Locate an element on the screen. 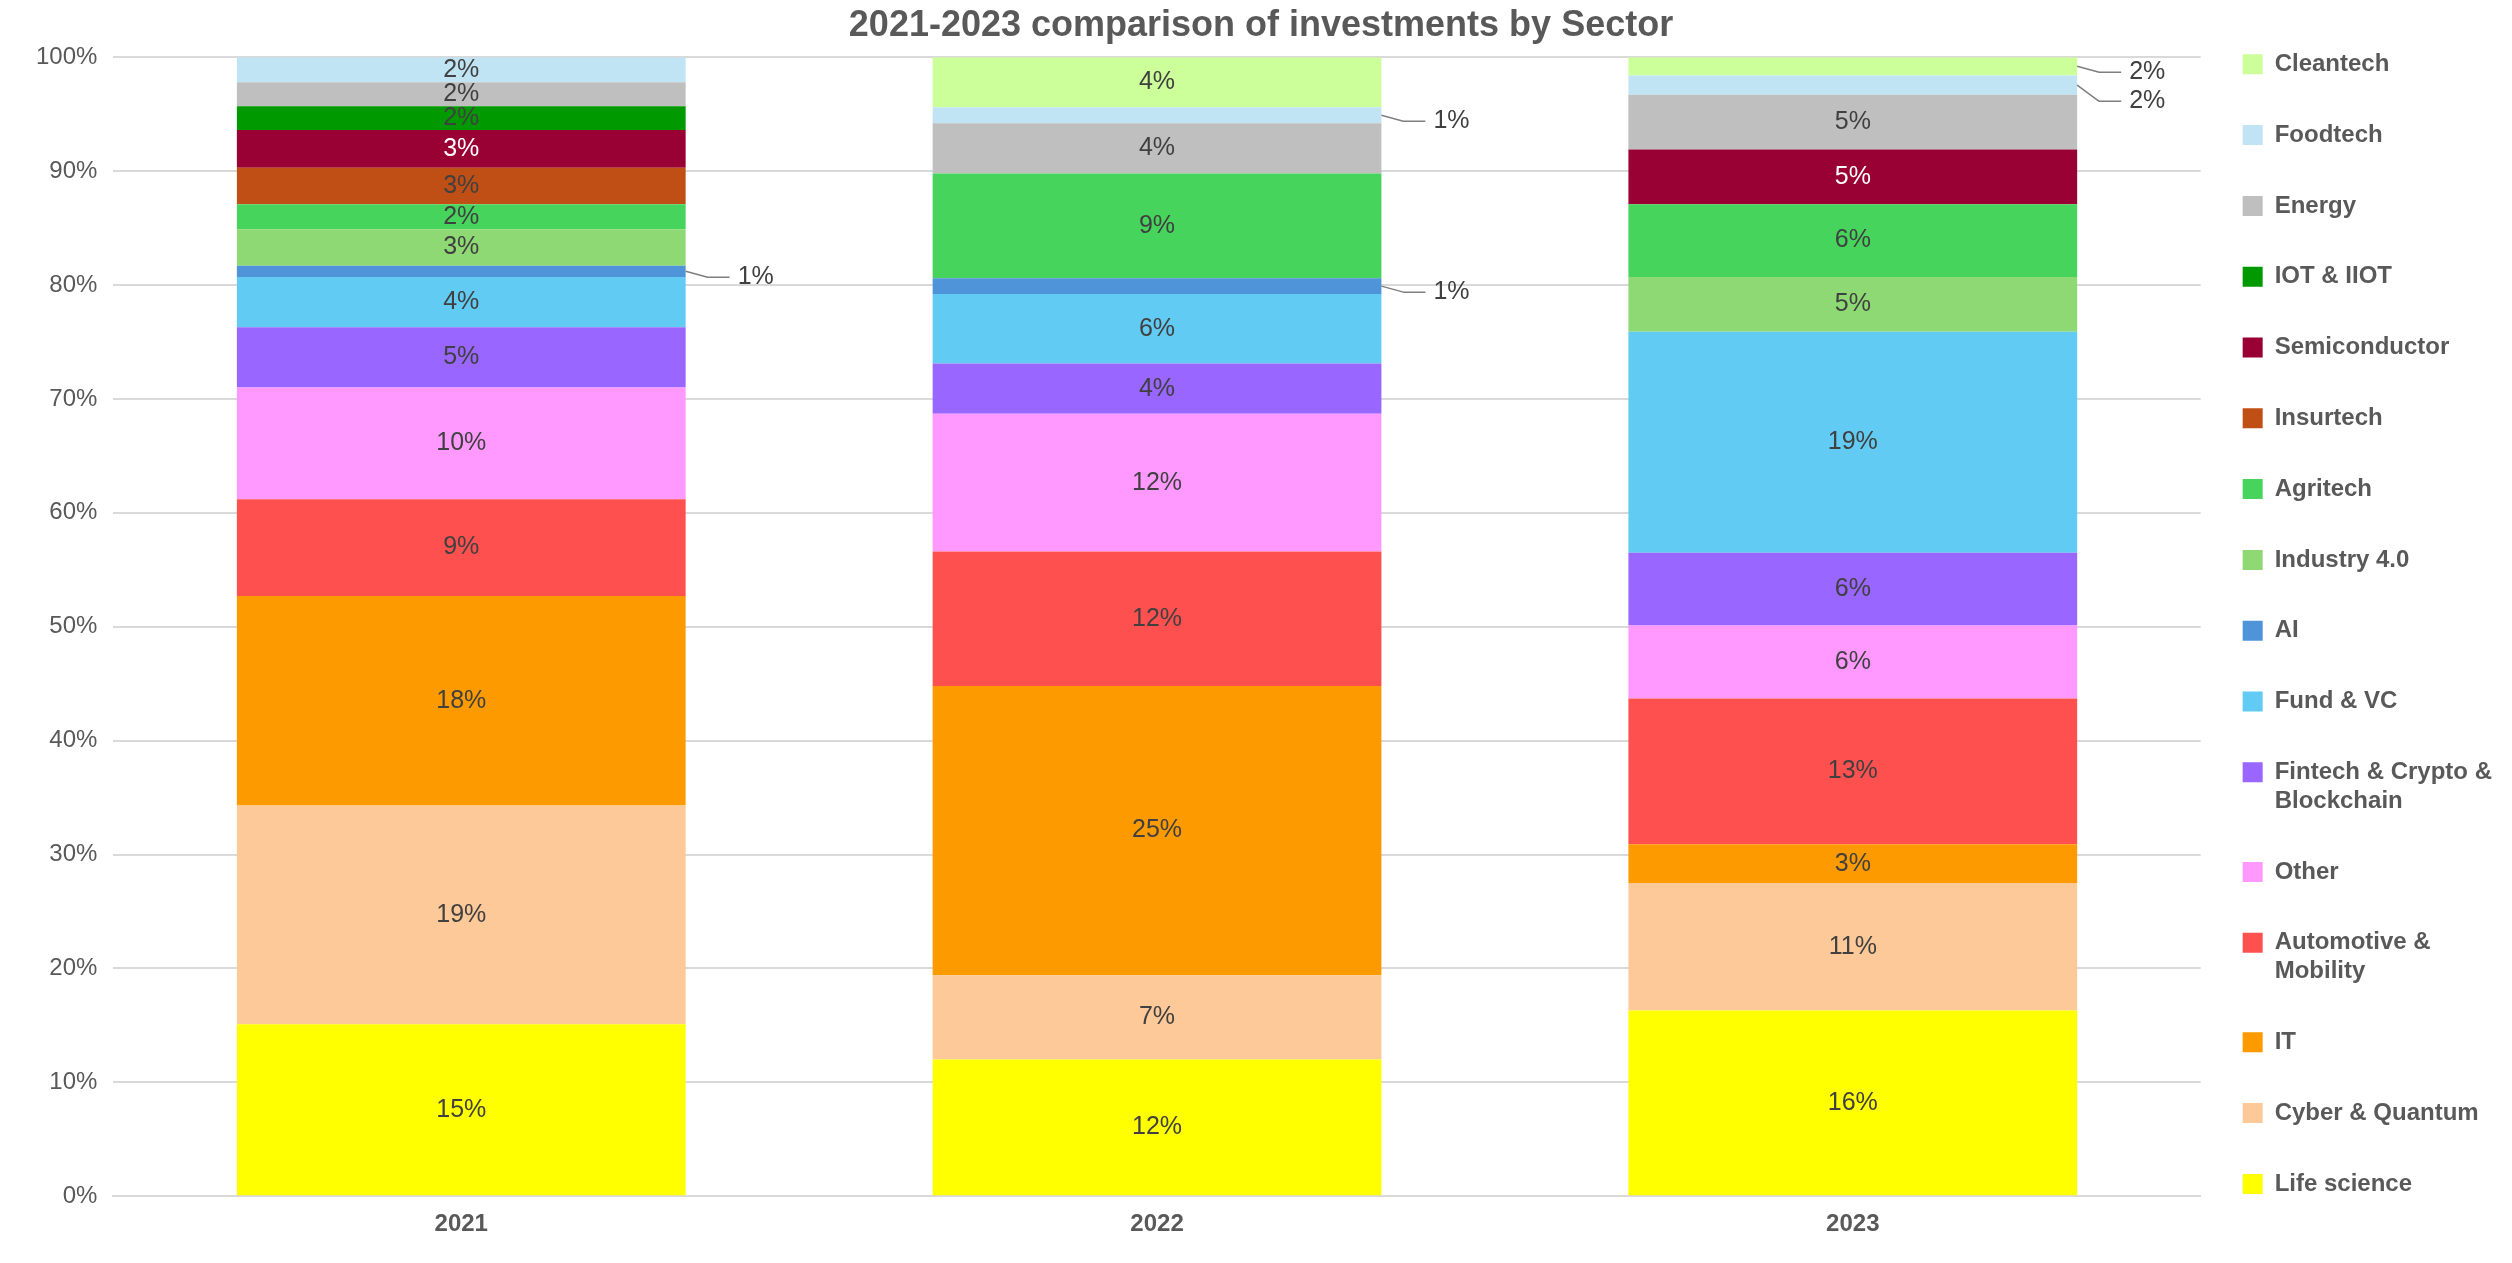  y-tick-label: 60% is located at coordinates (73, 511).